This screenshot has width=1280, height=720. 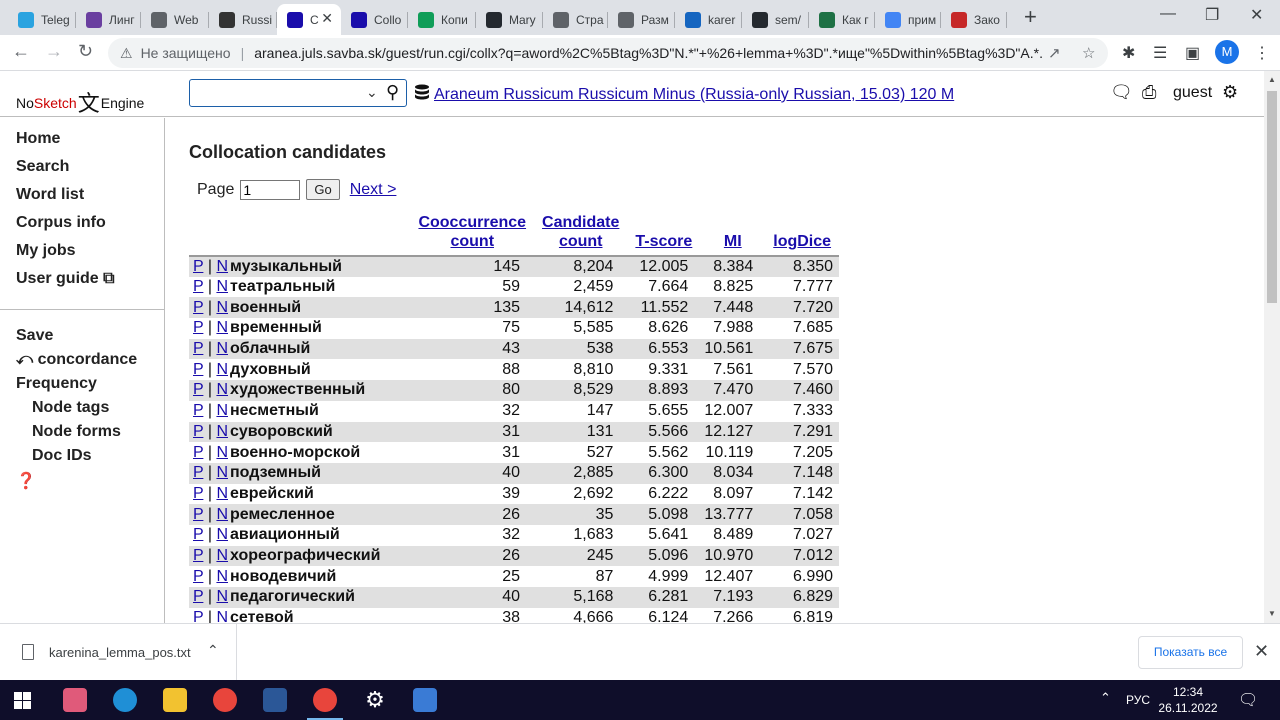 What do you see at coordinates (1129, 53) in the screenshot?
I see `extensions-icon: ✱` at bounding box center [1129, 53].